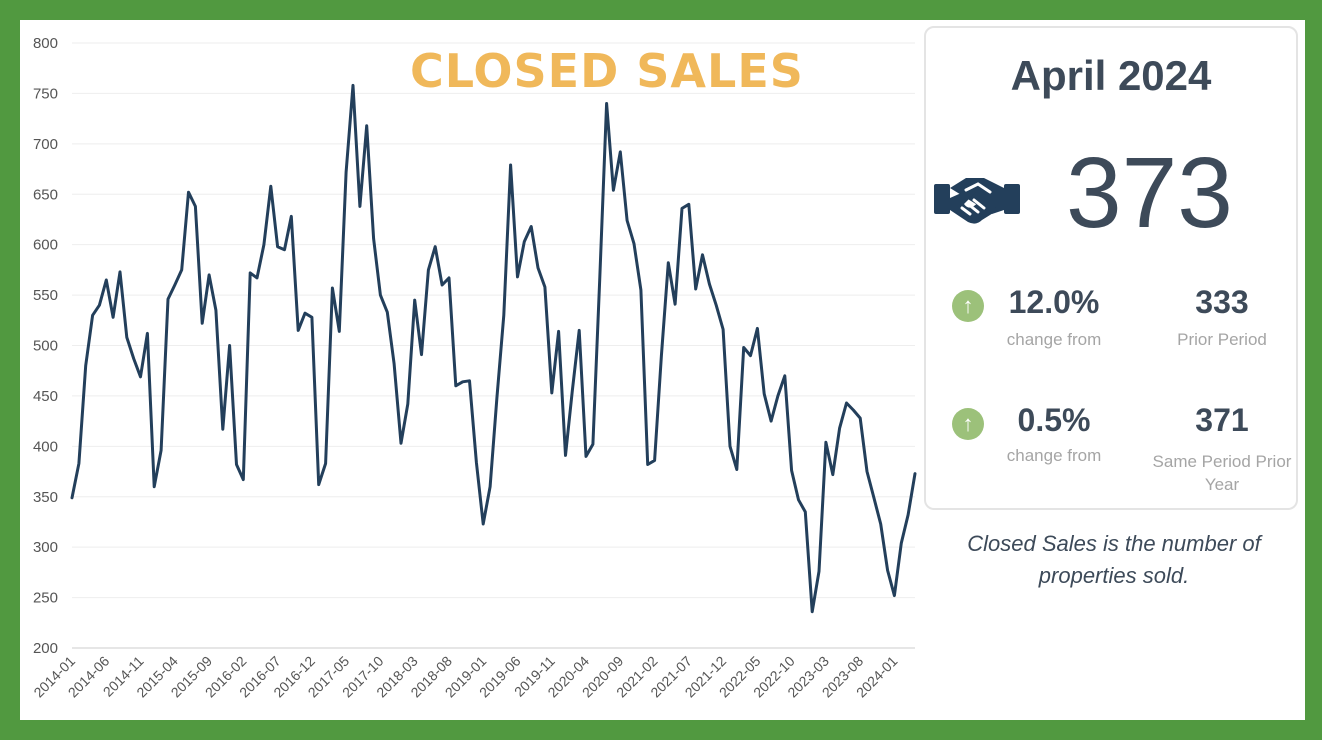 This screenshot has height=740, width=1322. What do you see at coordinates (45, 93) in the screenshot?
I see `y-tick-label: 750` at bounding box center [45, 93].